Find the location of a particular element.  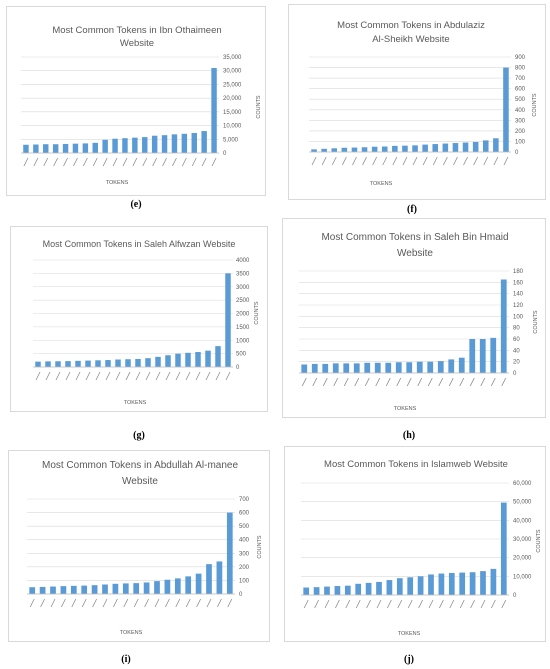

chart-h-ytick-label: 100 is located at coordinates (518, 317).